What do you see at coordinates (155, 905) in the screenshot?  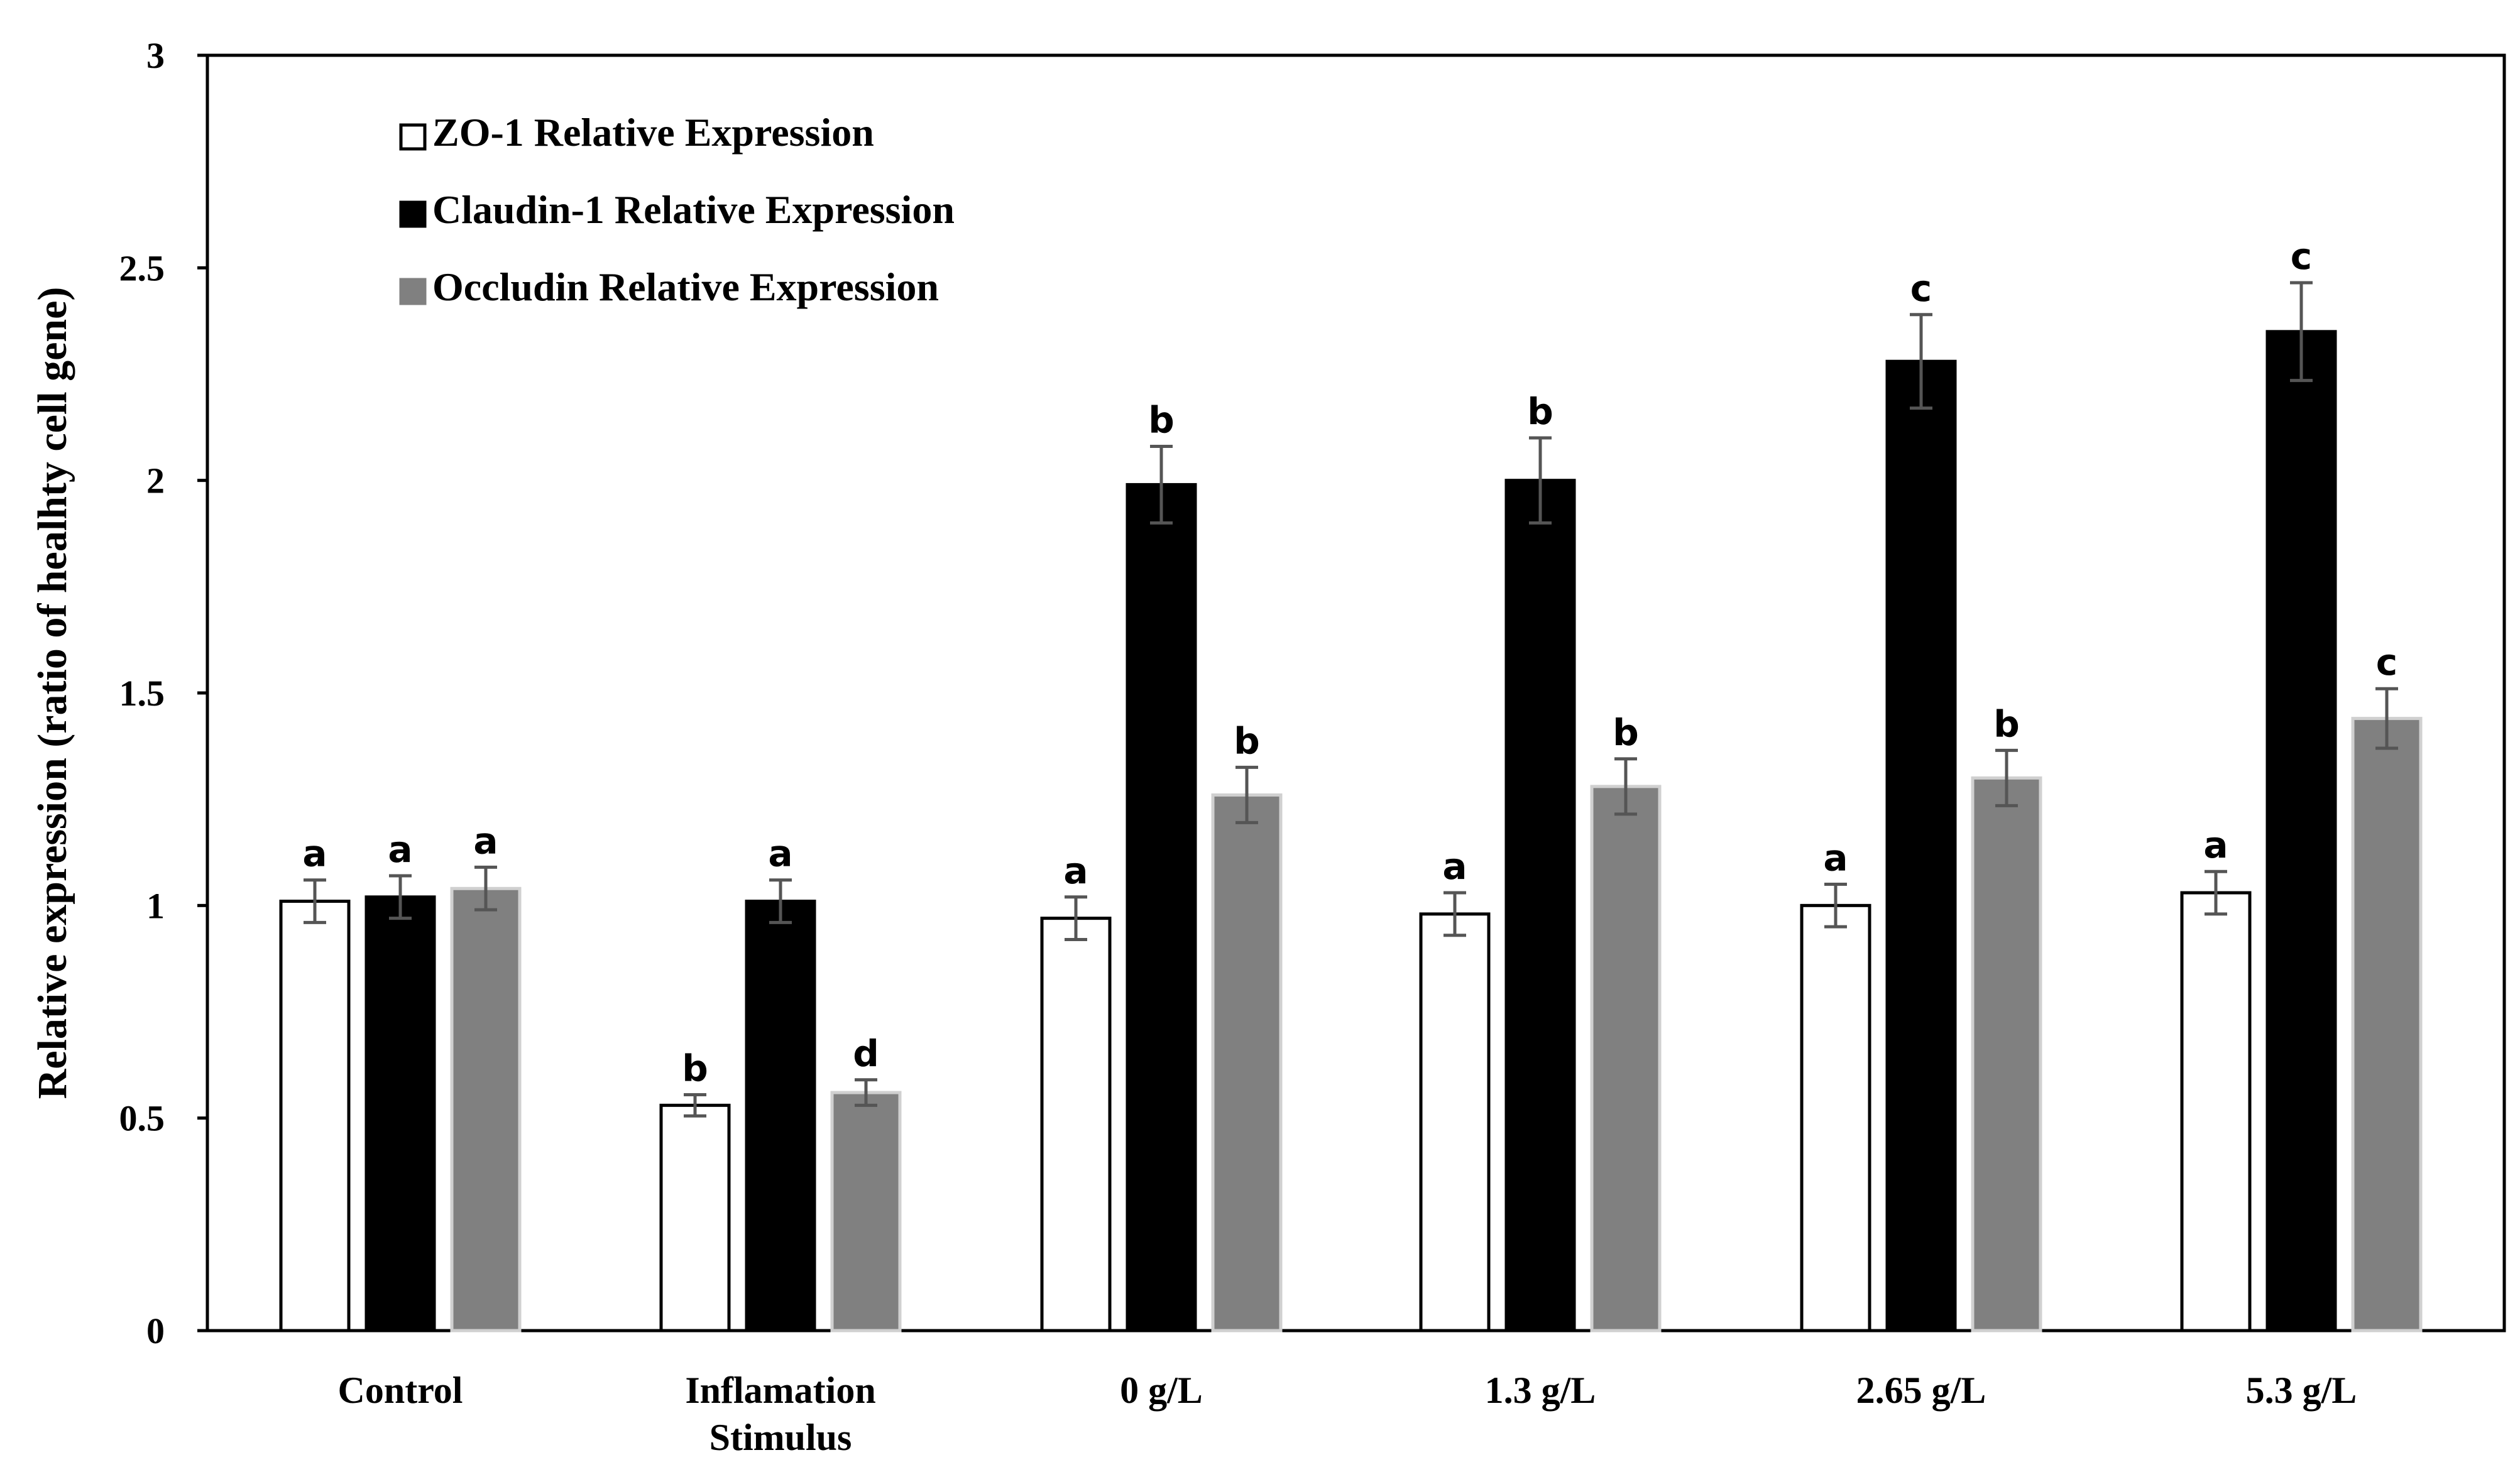 I see `y-tick-label: 1` at bounding box center [155, 905].